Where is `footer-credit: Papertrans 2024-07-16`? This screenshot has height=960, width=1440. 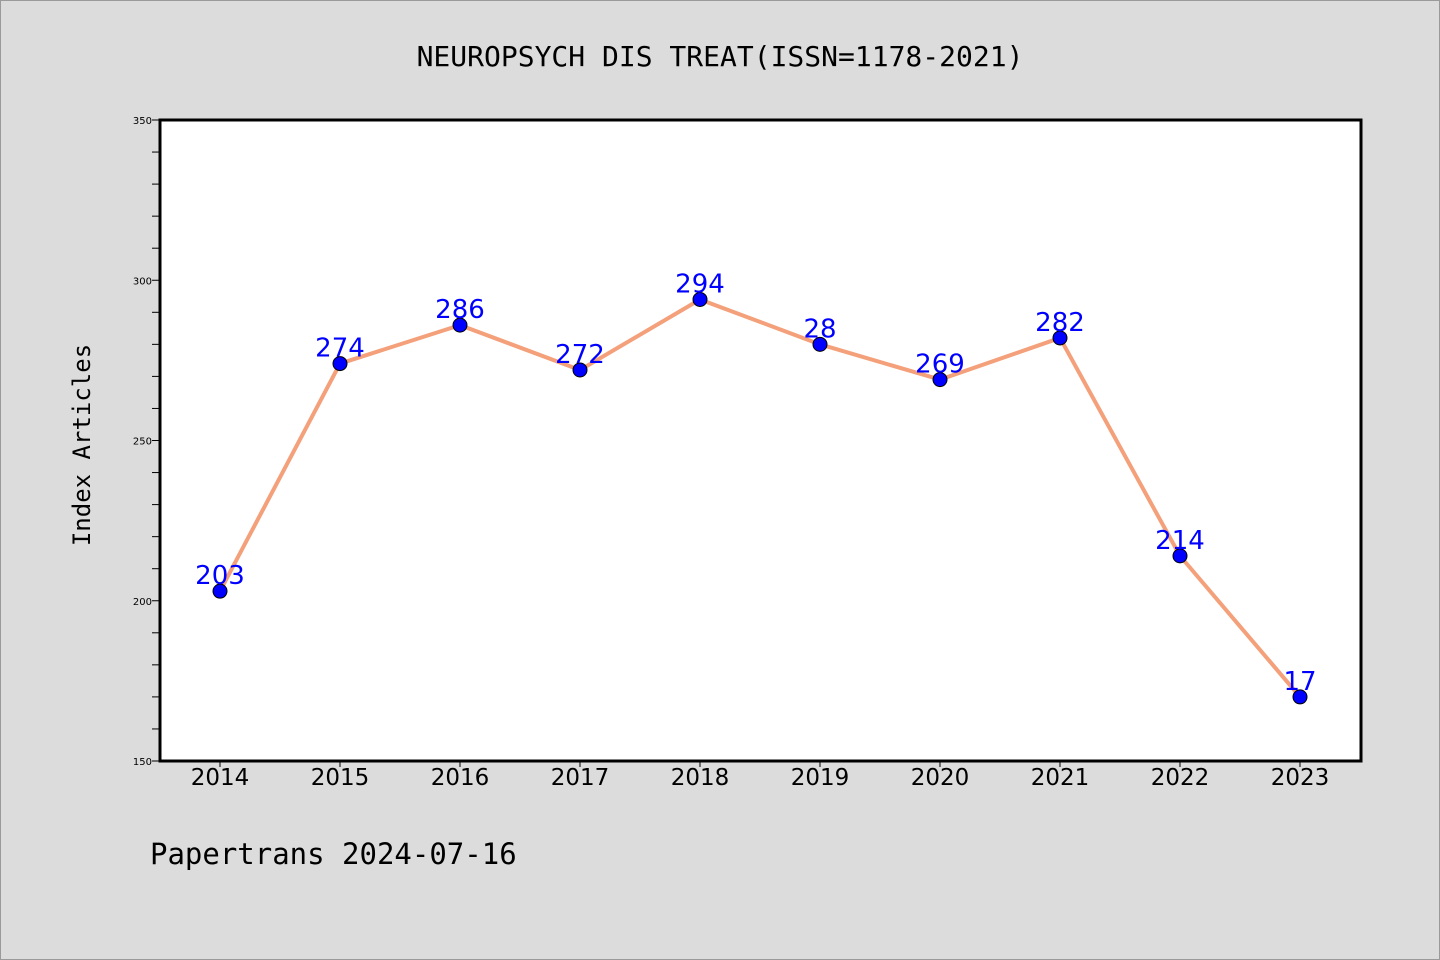
footer-credit: Papertrans 2024-07-16 is located at coordinates (333, 854).